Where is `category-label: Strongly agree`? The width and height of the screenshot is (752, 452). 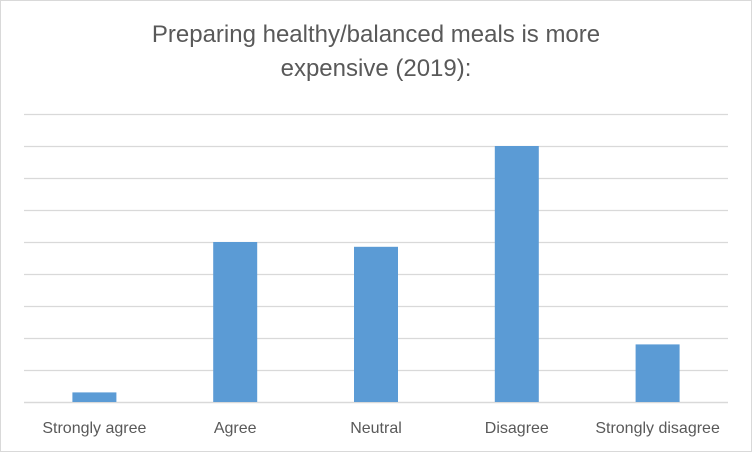 category-label: Strongly agree is located at coordinates (94, 428).